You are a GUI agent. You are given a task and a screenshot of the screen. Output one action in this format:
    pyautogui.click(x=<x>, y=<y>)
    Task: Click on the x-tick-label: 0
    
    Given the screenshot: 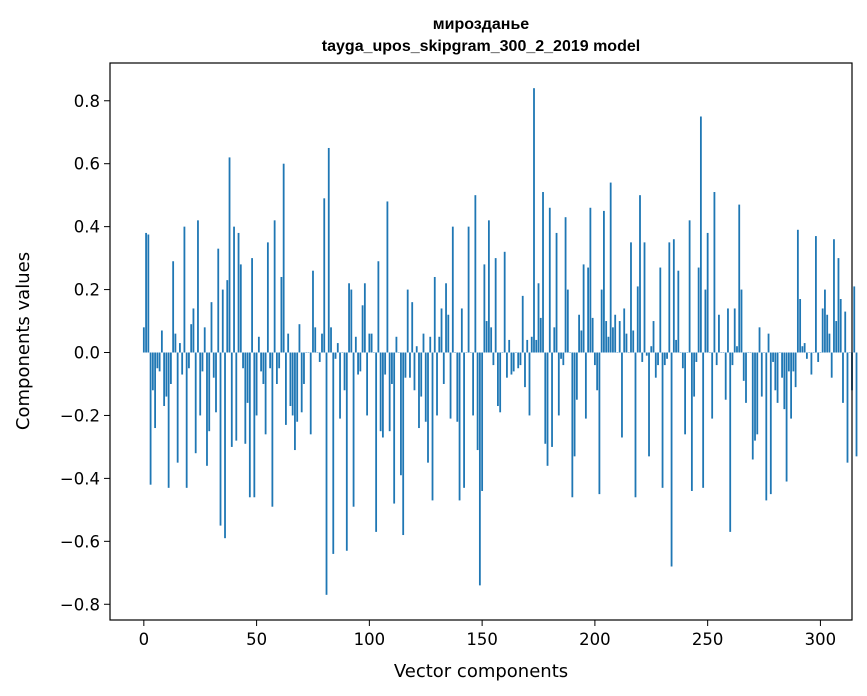 What is the action you would take?
    pyautogui.click(x=144, y=639)
    